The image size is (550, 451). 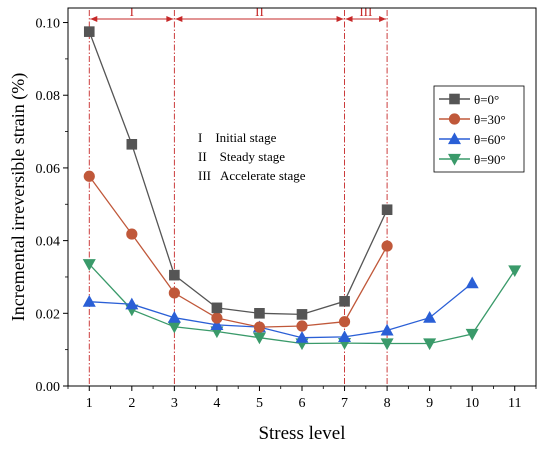 What do you see at coordinates (18, 197) in the screenshot?
I see `y-axis-label: Incremental irreversible strain (%)` at bounding box center [18, 197].